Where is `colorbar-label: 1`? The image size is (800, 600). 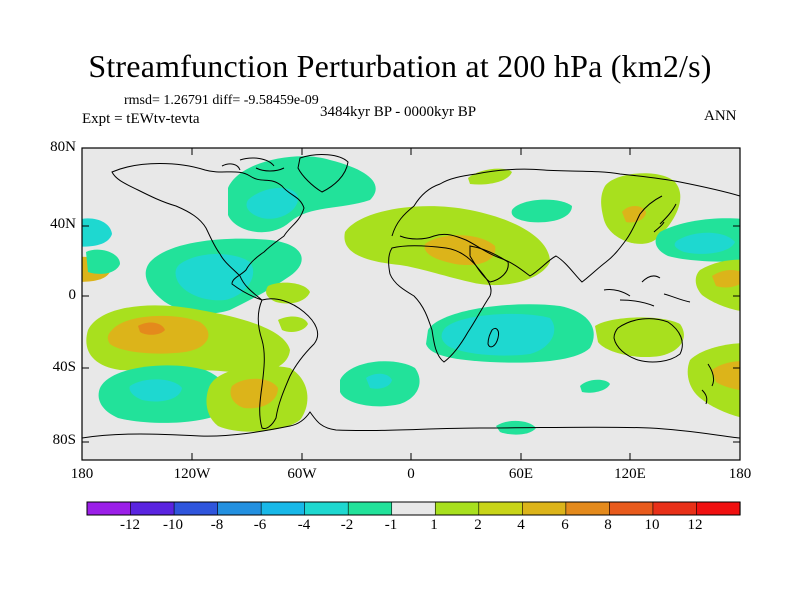 colorbar-label: 1 is located at coordinates (434, 525).